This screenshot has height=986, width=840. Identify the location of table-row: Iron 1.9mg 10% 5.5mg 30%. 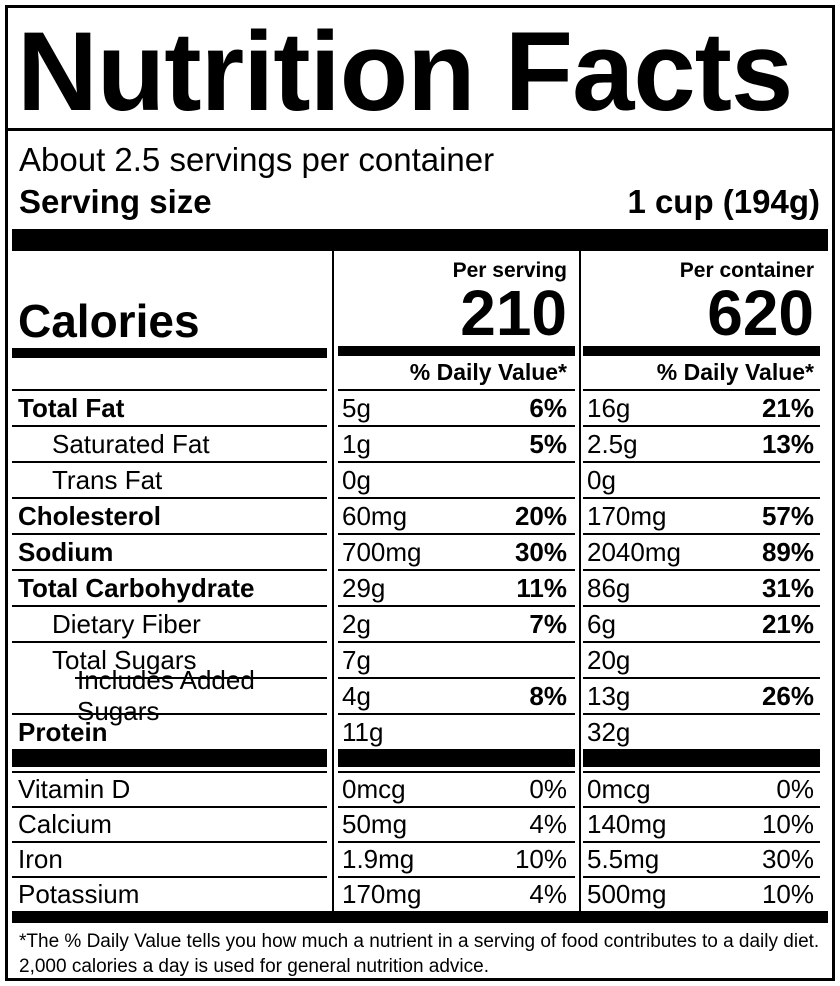
(420, 858).